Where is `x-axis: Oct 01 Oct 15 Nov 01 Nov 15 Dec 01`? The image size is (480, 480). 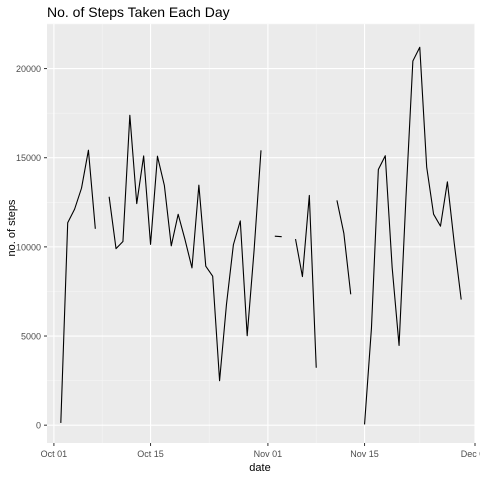
x-axis: Oct 01 Oct 15 Nov 01 Nov 15 Dec 01 is located at coordinates (260, 451).